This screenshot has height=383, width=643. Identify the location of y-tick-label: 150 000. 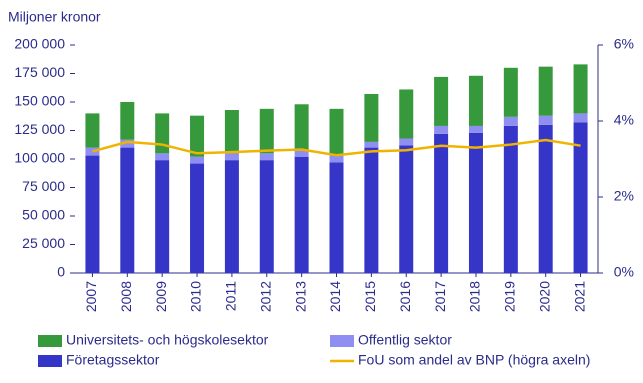
(39, 101).